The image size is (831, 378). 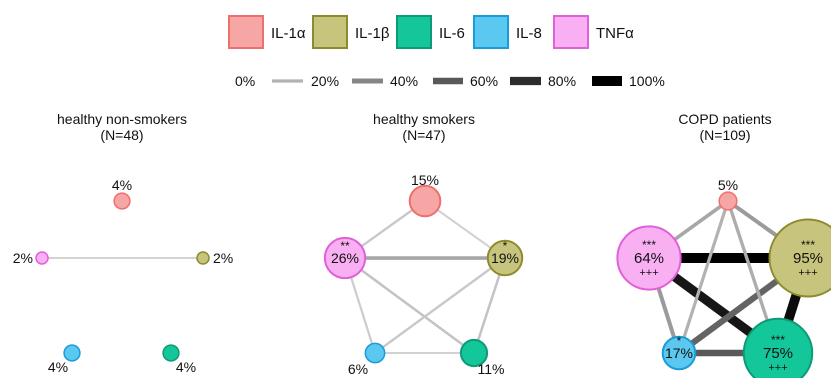 What do you see at coordinates (777, 368) in the screenshot?
I see `node-sig-plus-il6: +++` at bounding box center [777, 368].